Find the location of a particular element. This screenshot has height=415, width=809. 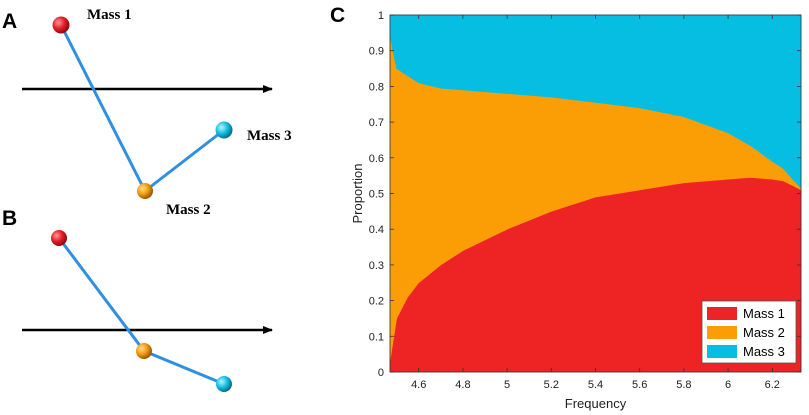

x-tick-label: 5.6 is located at coordinates (639, 385).